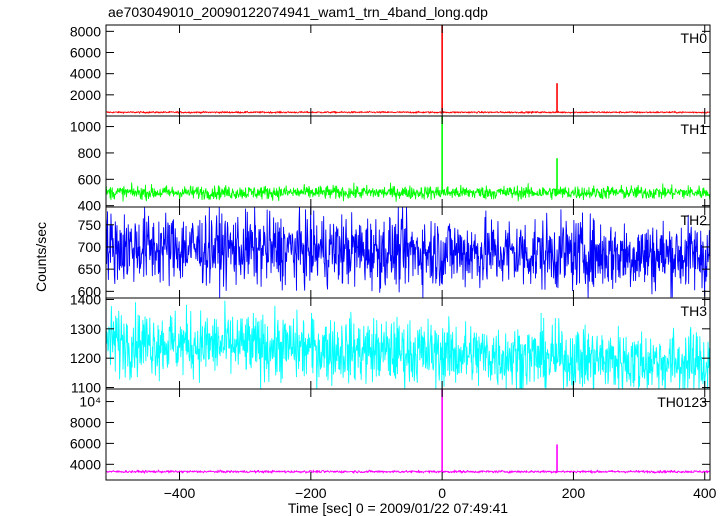  I want to click on y-tick-label: 2000, so click(85, 95).